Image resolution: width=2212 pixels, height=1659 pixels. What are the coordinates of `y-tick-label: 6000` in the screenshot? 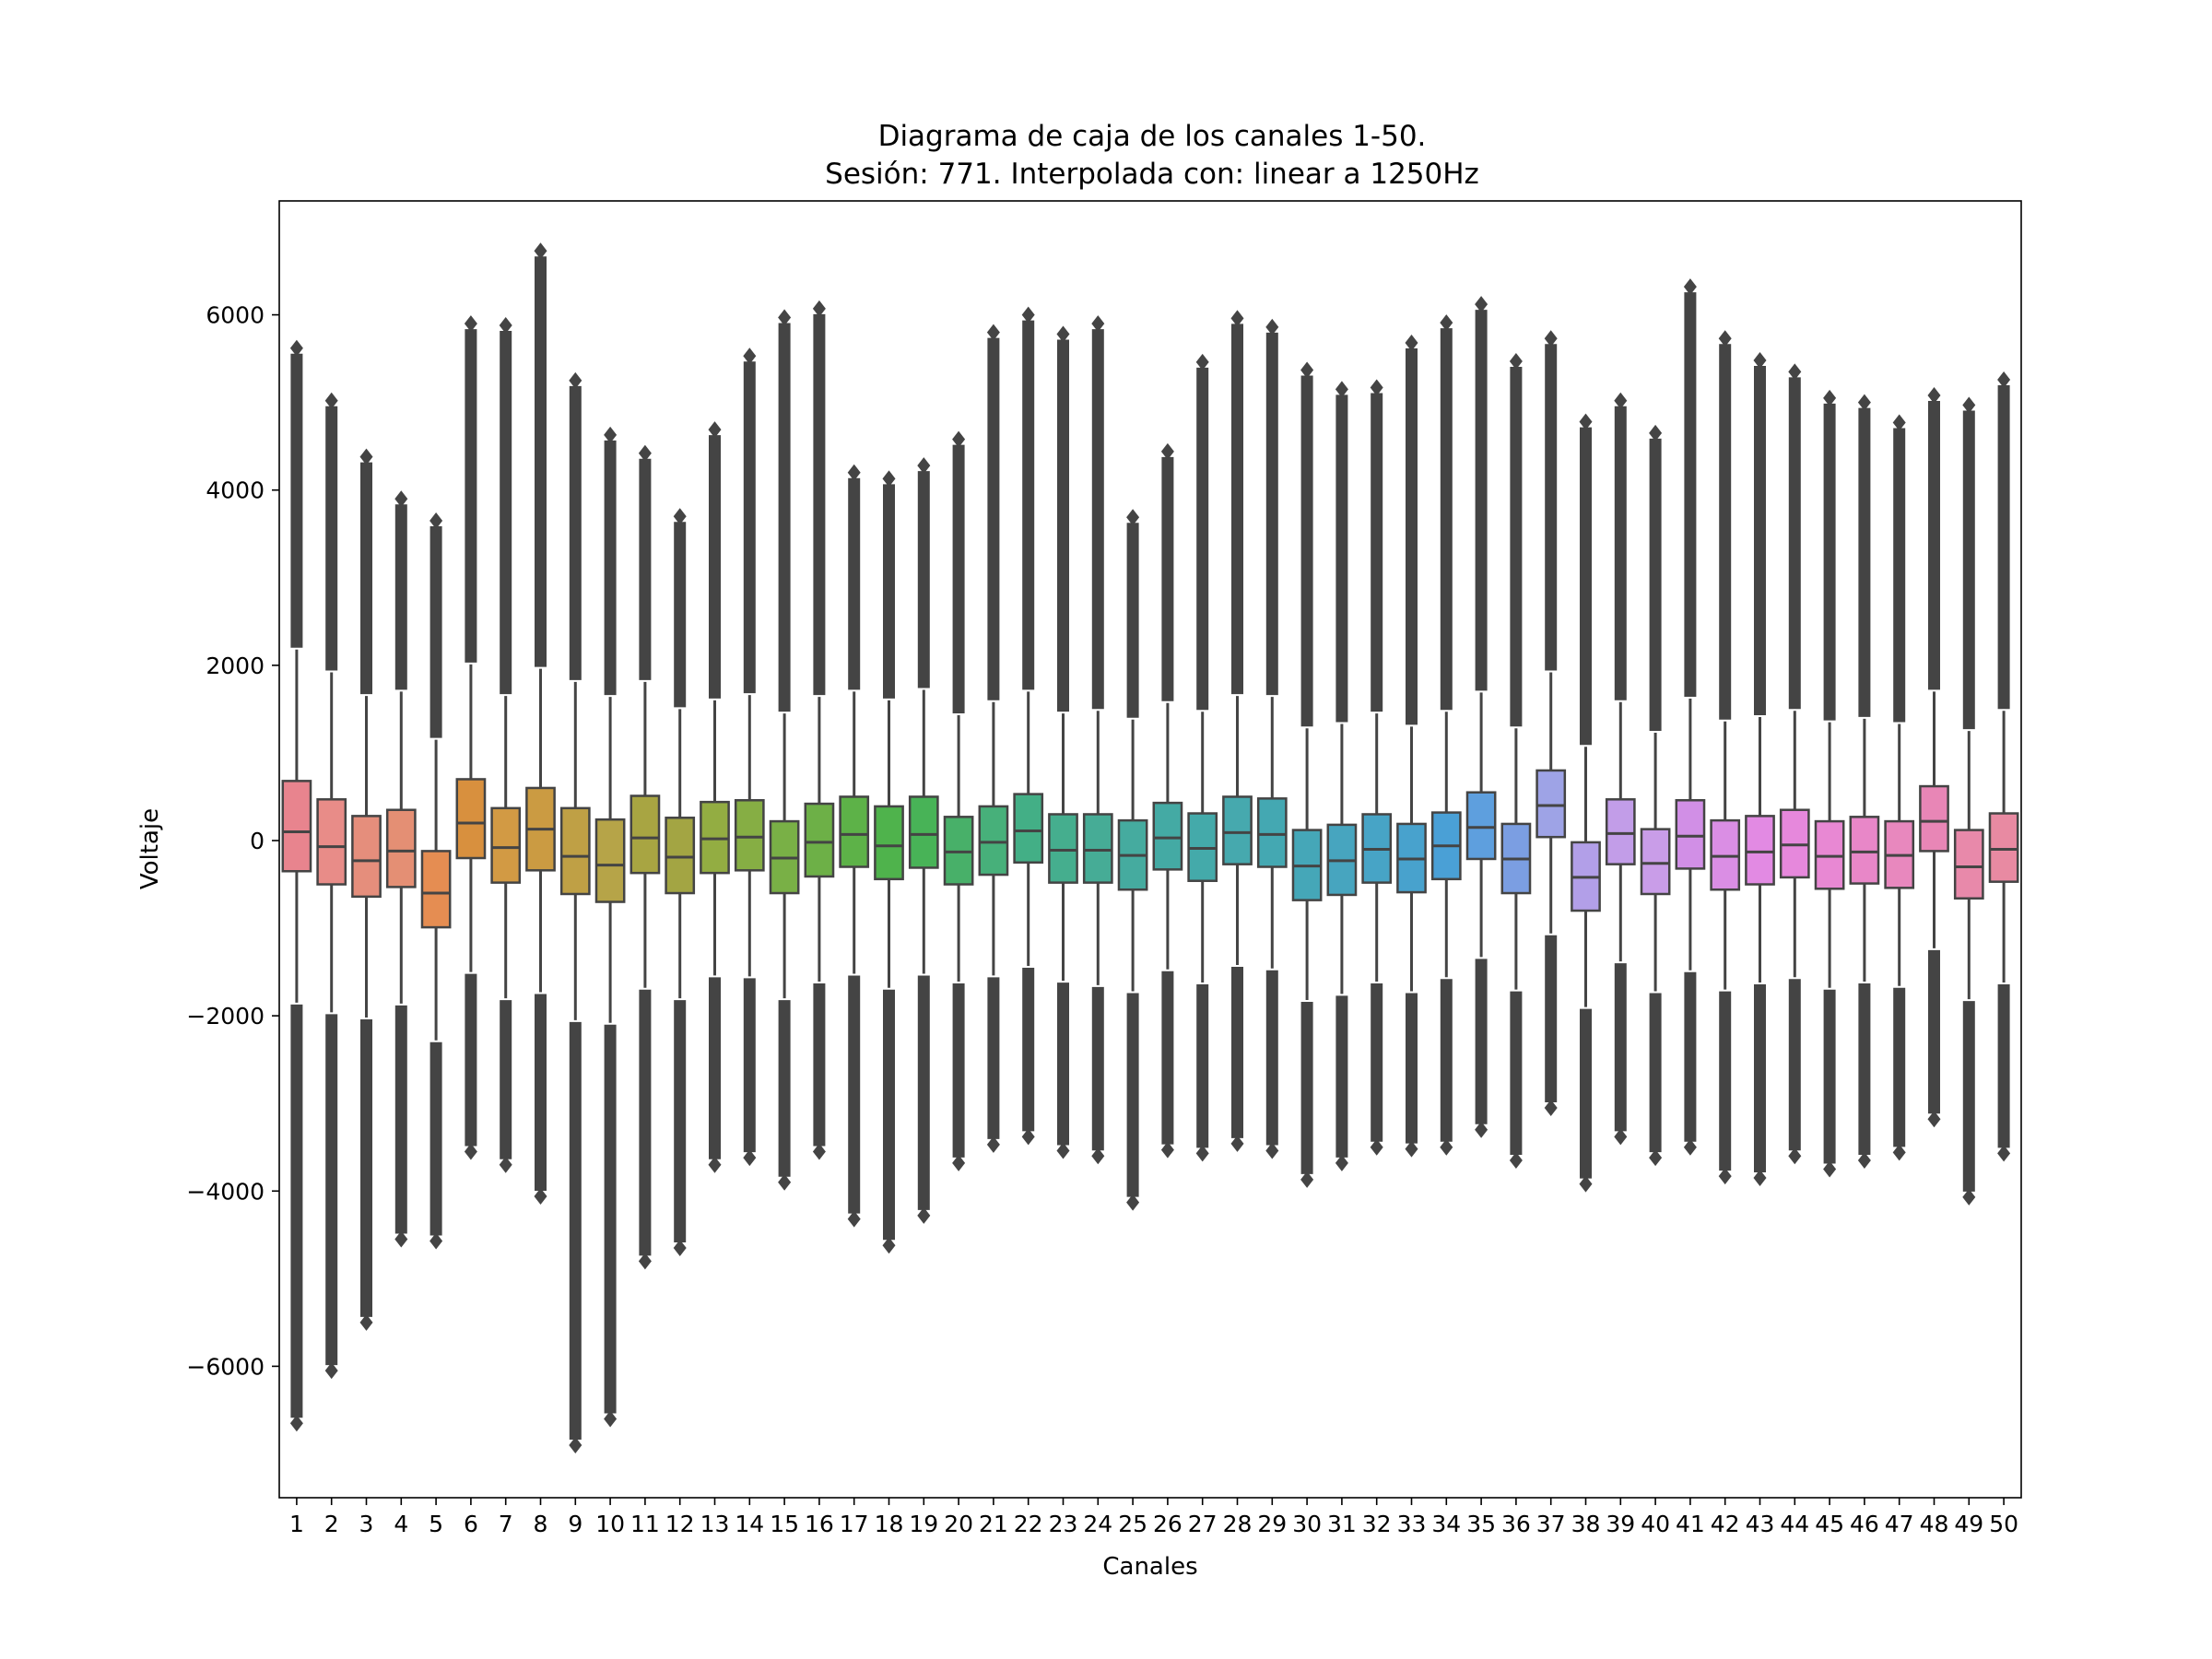 It's located at (235, 315).